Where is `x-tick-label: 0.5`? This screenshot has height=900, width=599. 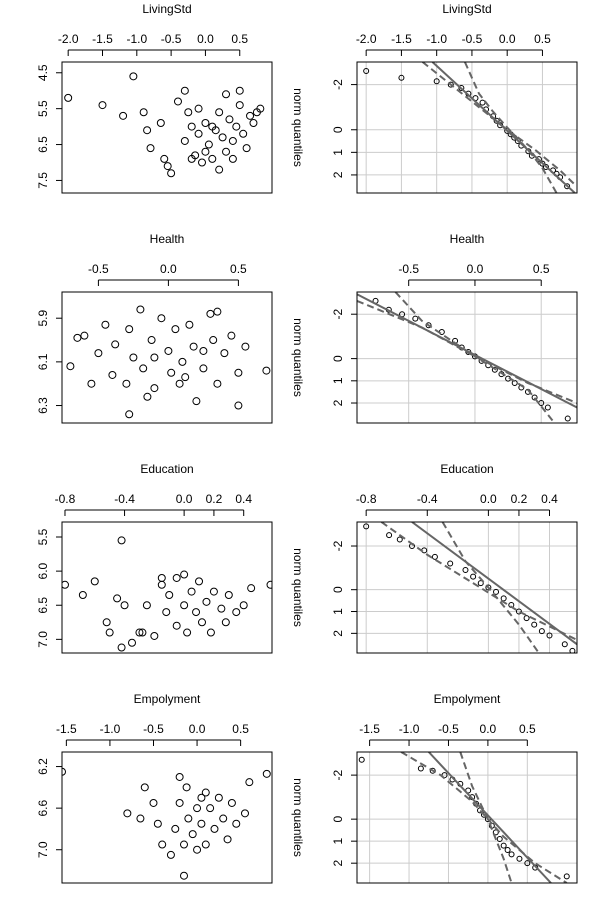
x-tick-label: 0.5 is located at coordinates (542, 39).